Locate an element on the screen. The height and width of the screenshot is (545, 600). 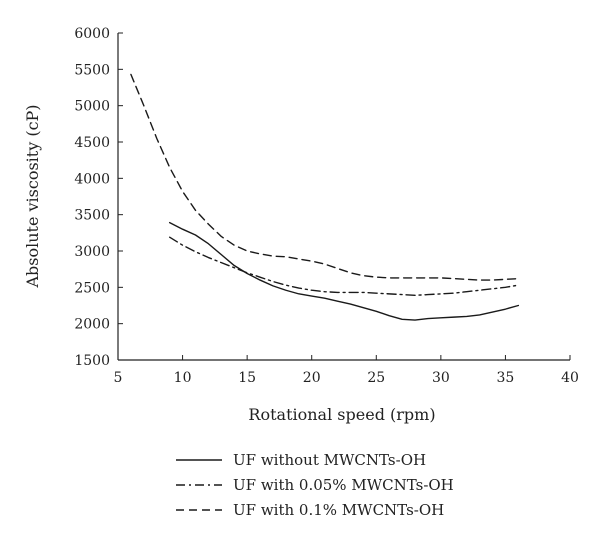
x-tick-label: 10 is located at coordinates (183, 378).